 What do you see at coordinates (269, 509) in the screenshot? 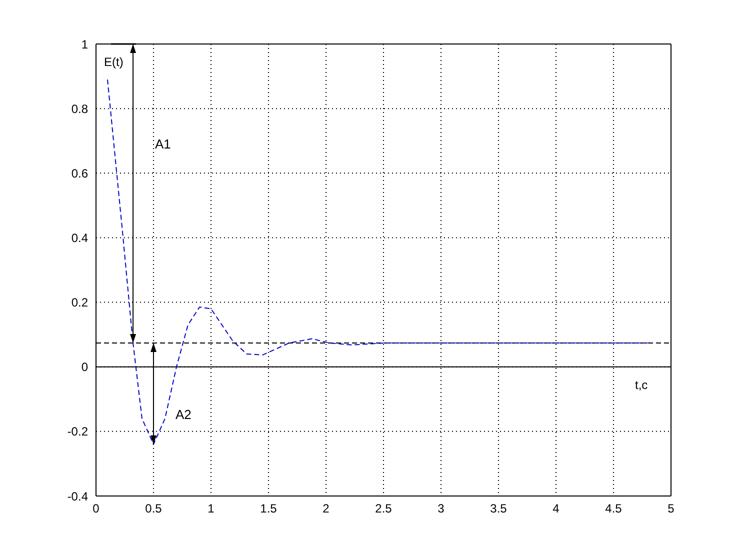
I see `x-tick-label: 1.5` at bounding box center [269, 509].